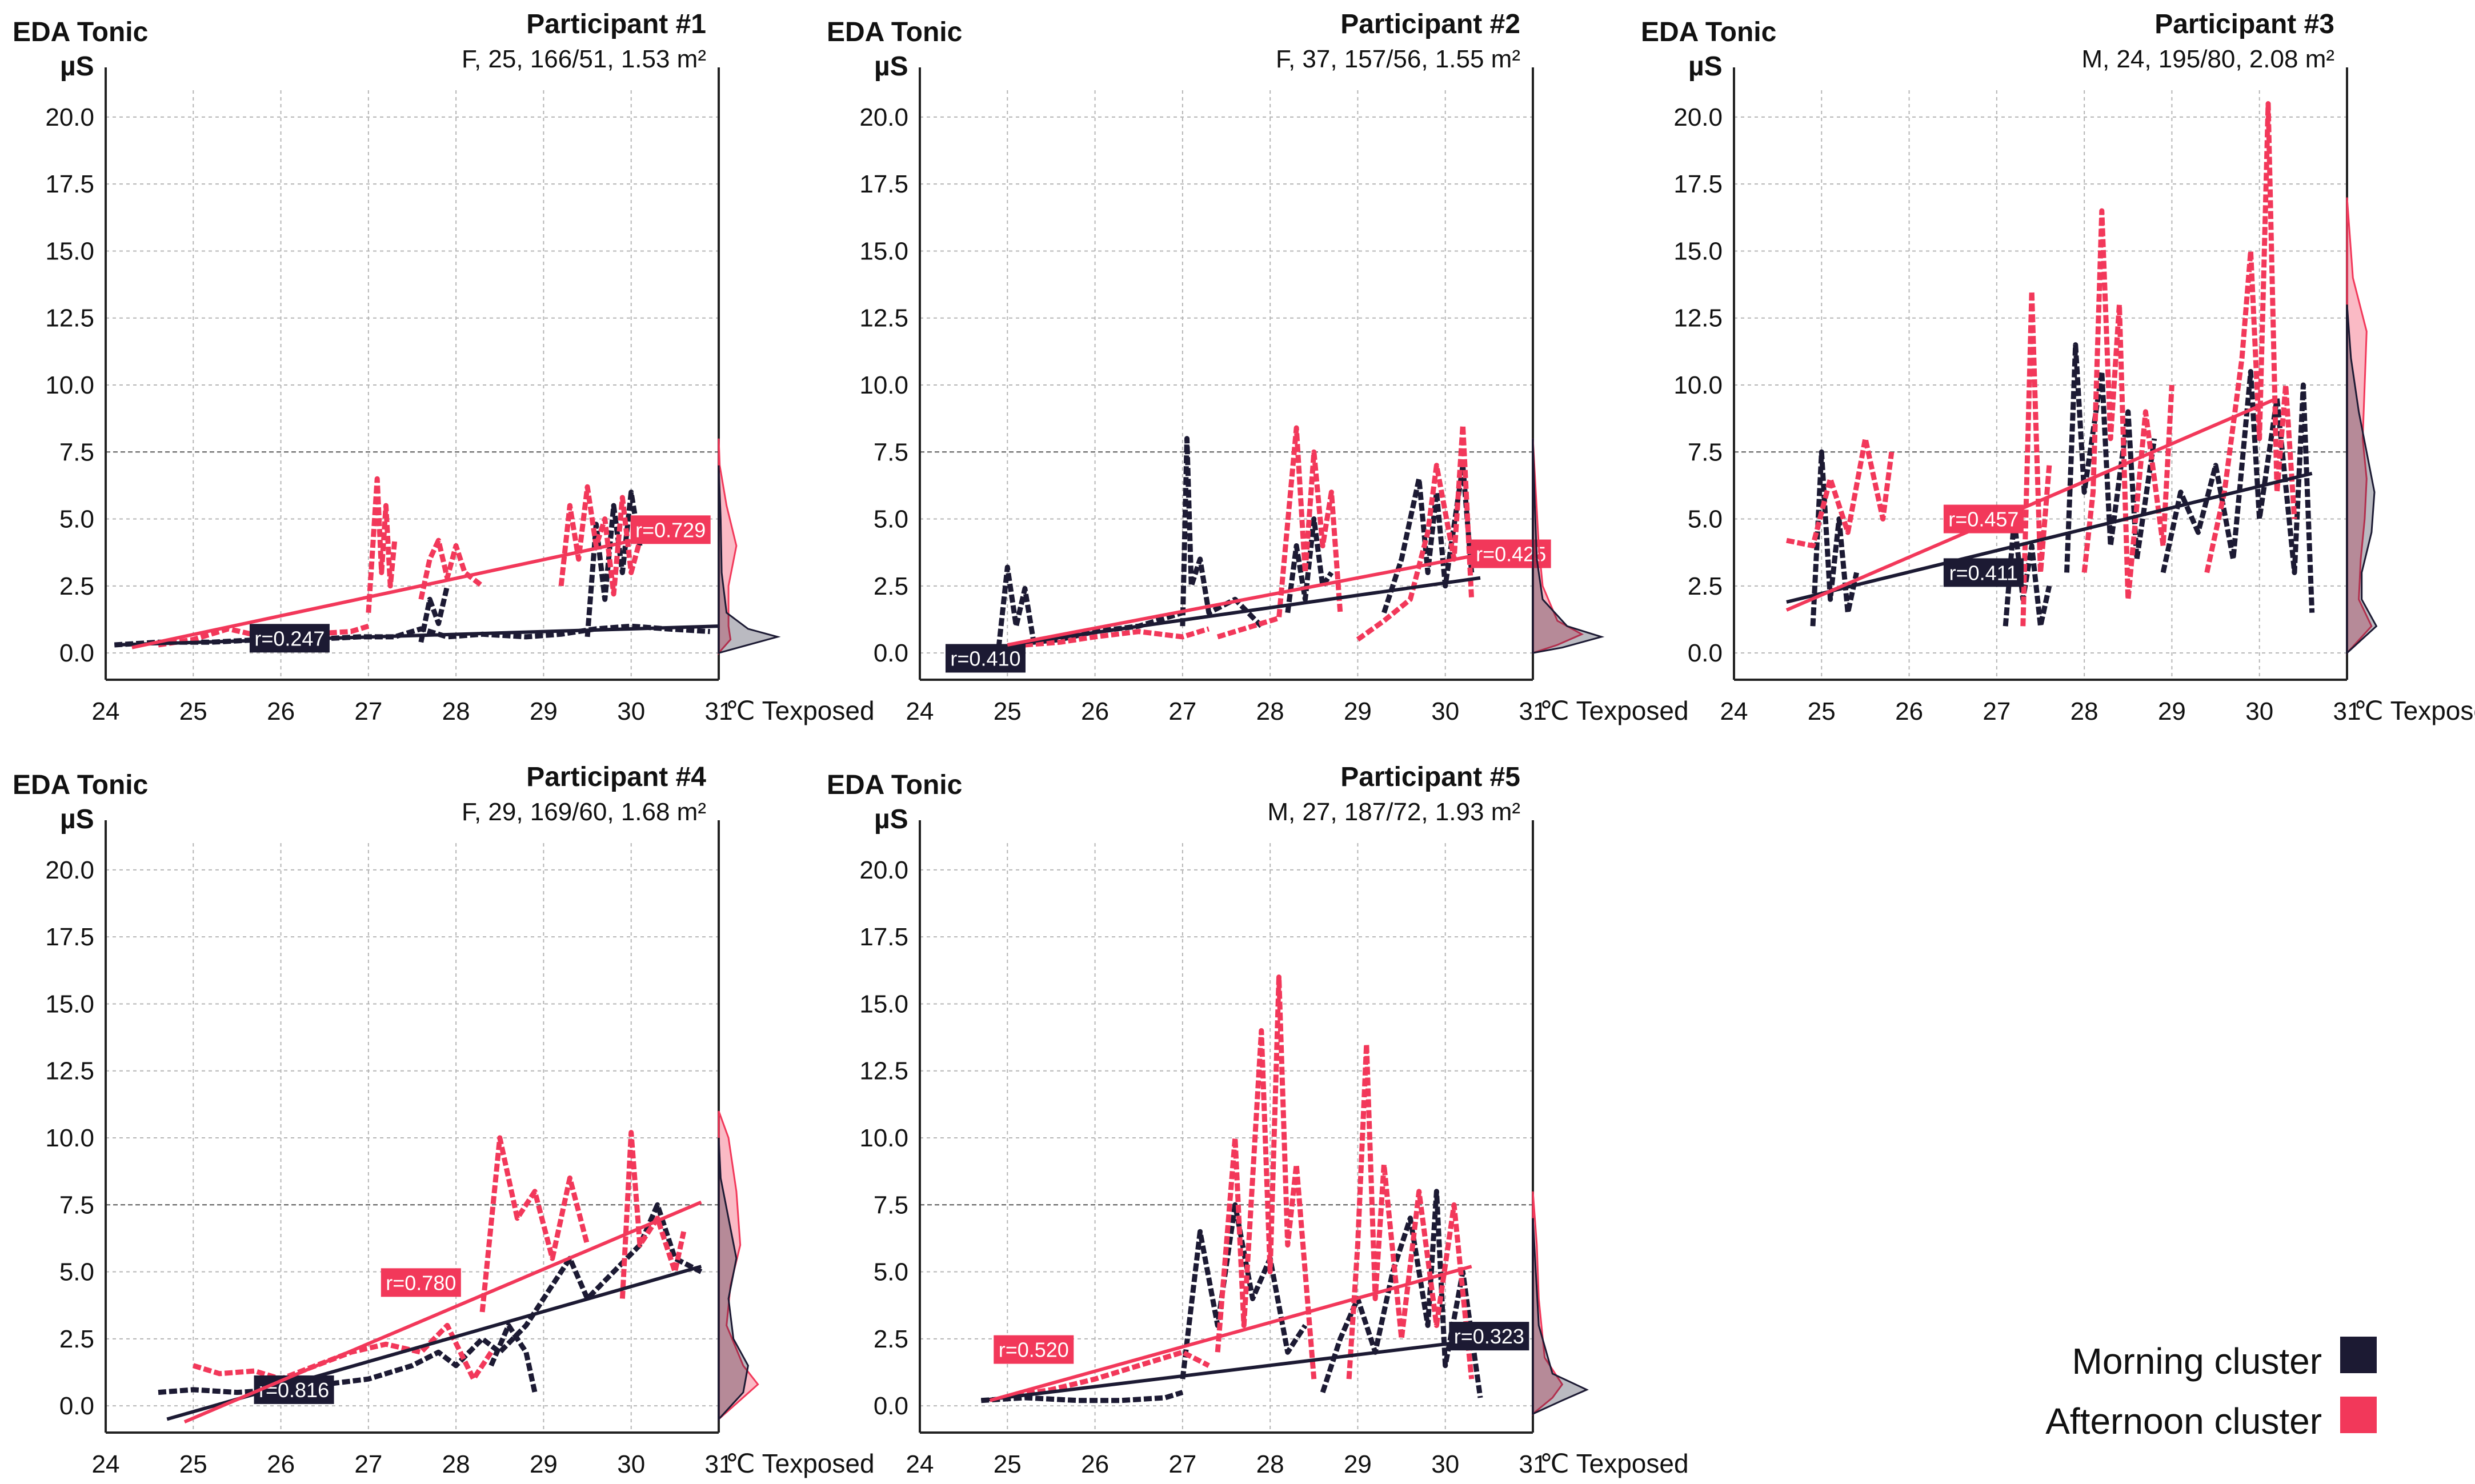 This screenshot has width=2475, height=1484. What do you see at coordinates (417, 636) in the screenshot?
I see `morning-fit-line` at bounding box center [417, 636].